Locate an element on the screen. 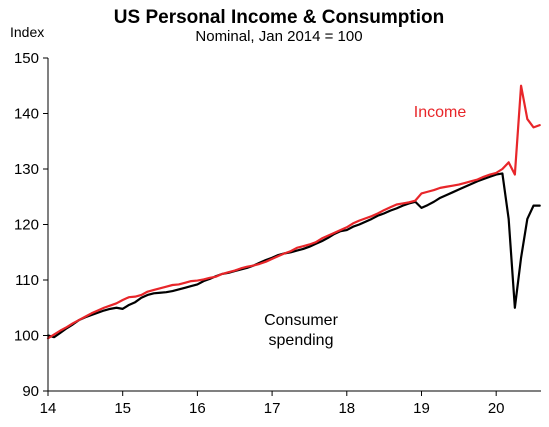 This screenshot has height=427, width=549. chart-title: US Personal Income & Consumption is located at coordinates (279, 17).